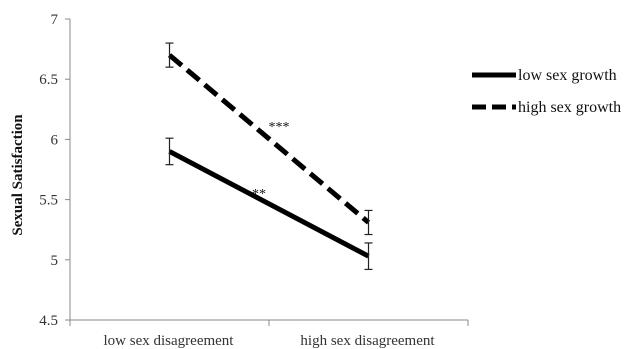 This screenshot has width=639, height=349. Describe the element at coordinates (169, 341) in the screenshot. I see `x-tick-label: low sex disagreement` at that location.